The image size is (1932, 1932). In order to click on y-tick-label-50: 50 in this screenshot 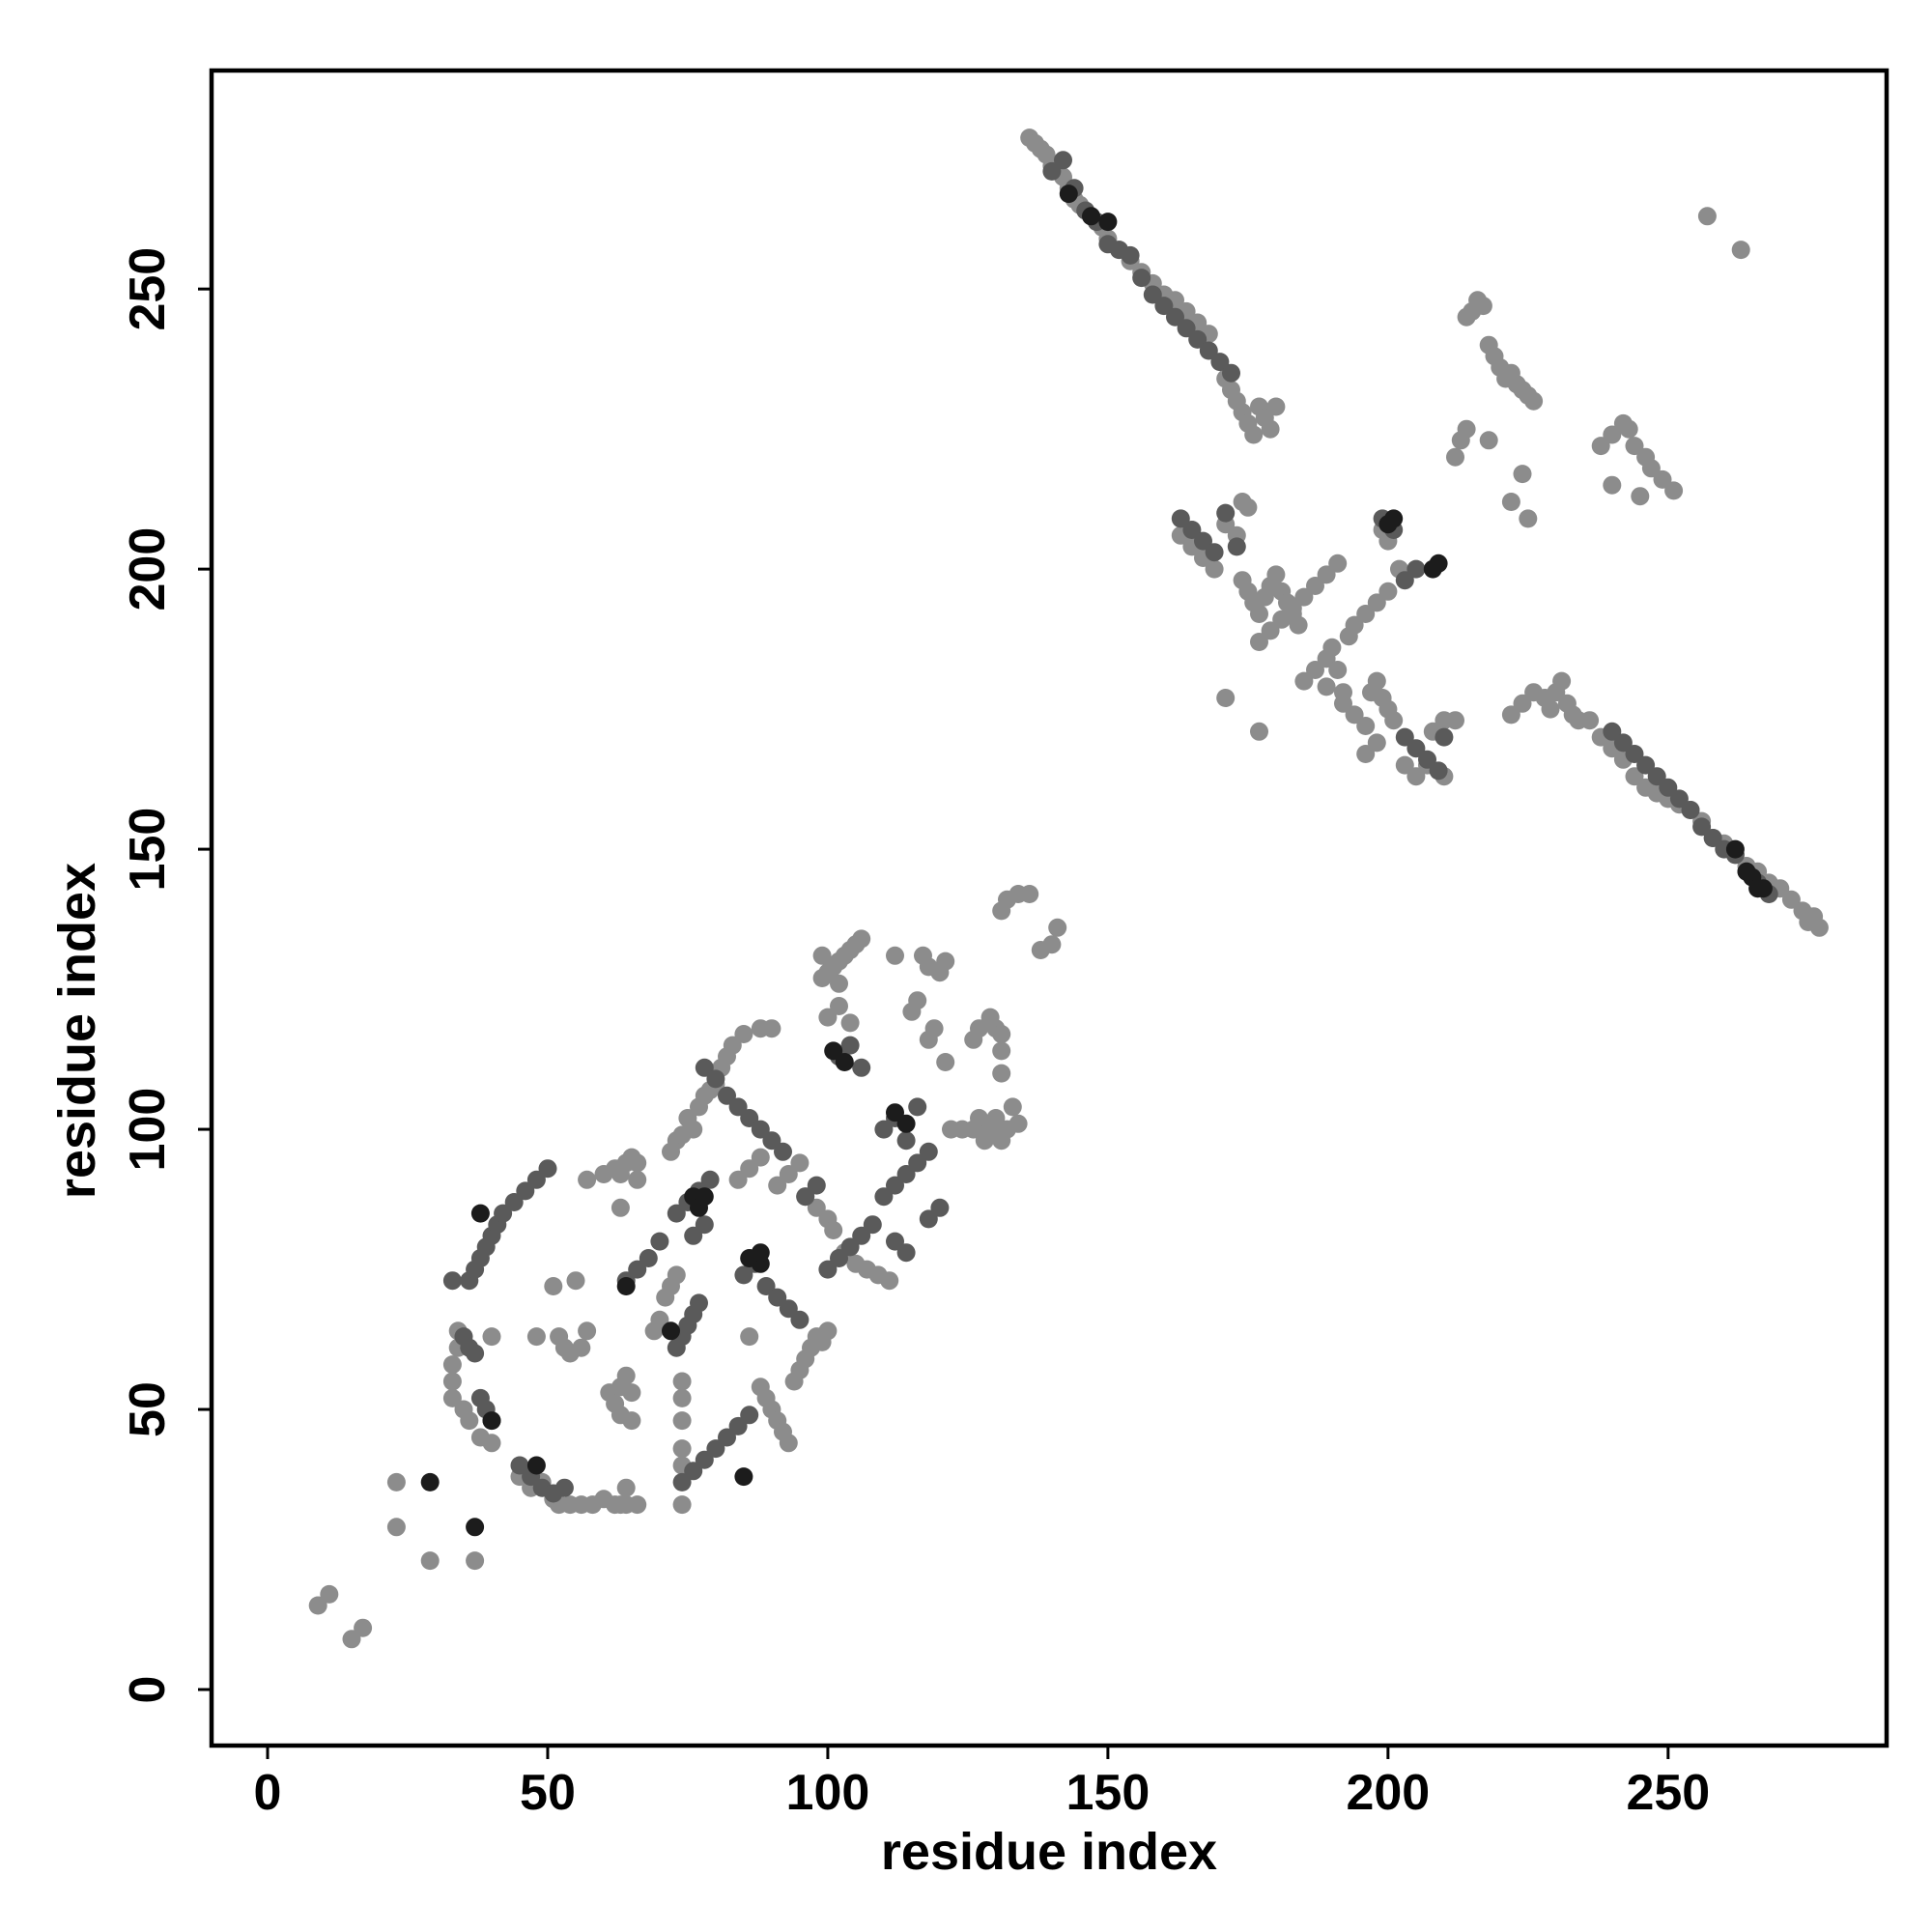, I will do `click(148, 1409)`.